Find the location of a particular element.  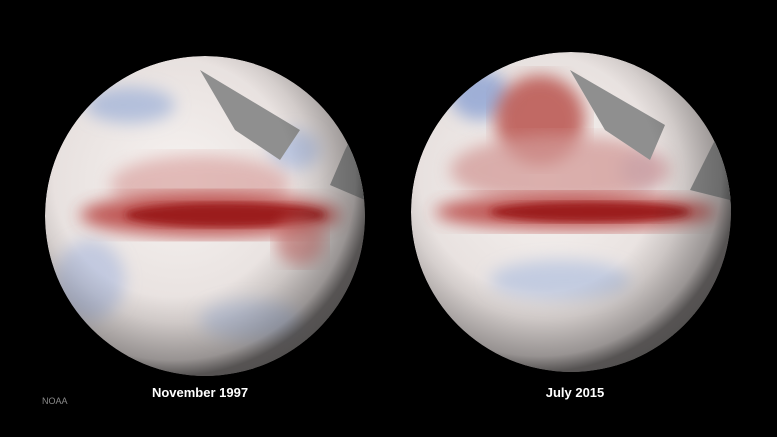

credit: NOAA is located at coordinates (55, 401).